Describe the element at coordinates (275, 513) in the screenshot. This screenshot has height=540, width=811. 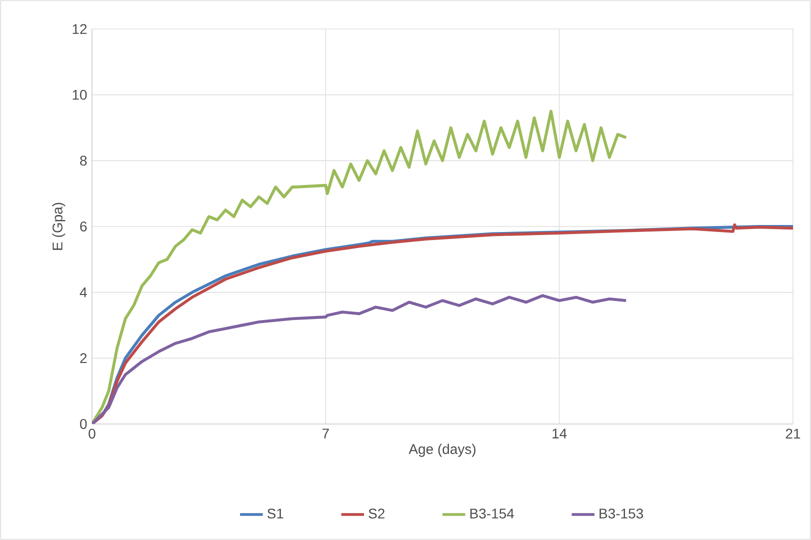
I see `legend-label: S1` at that location.